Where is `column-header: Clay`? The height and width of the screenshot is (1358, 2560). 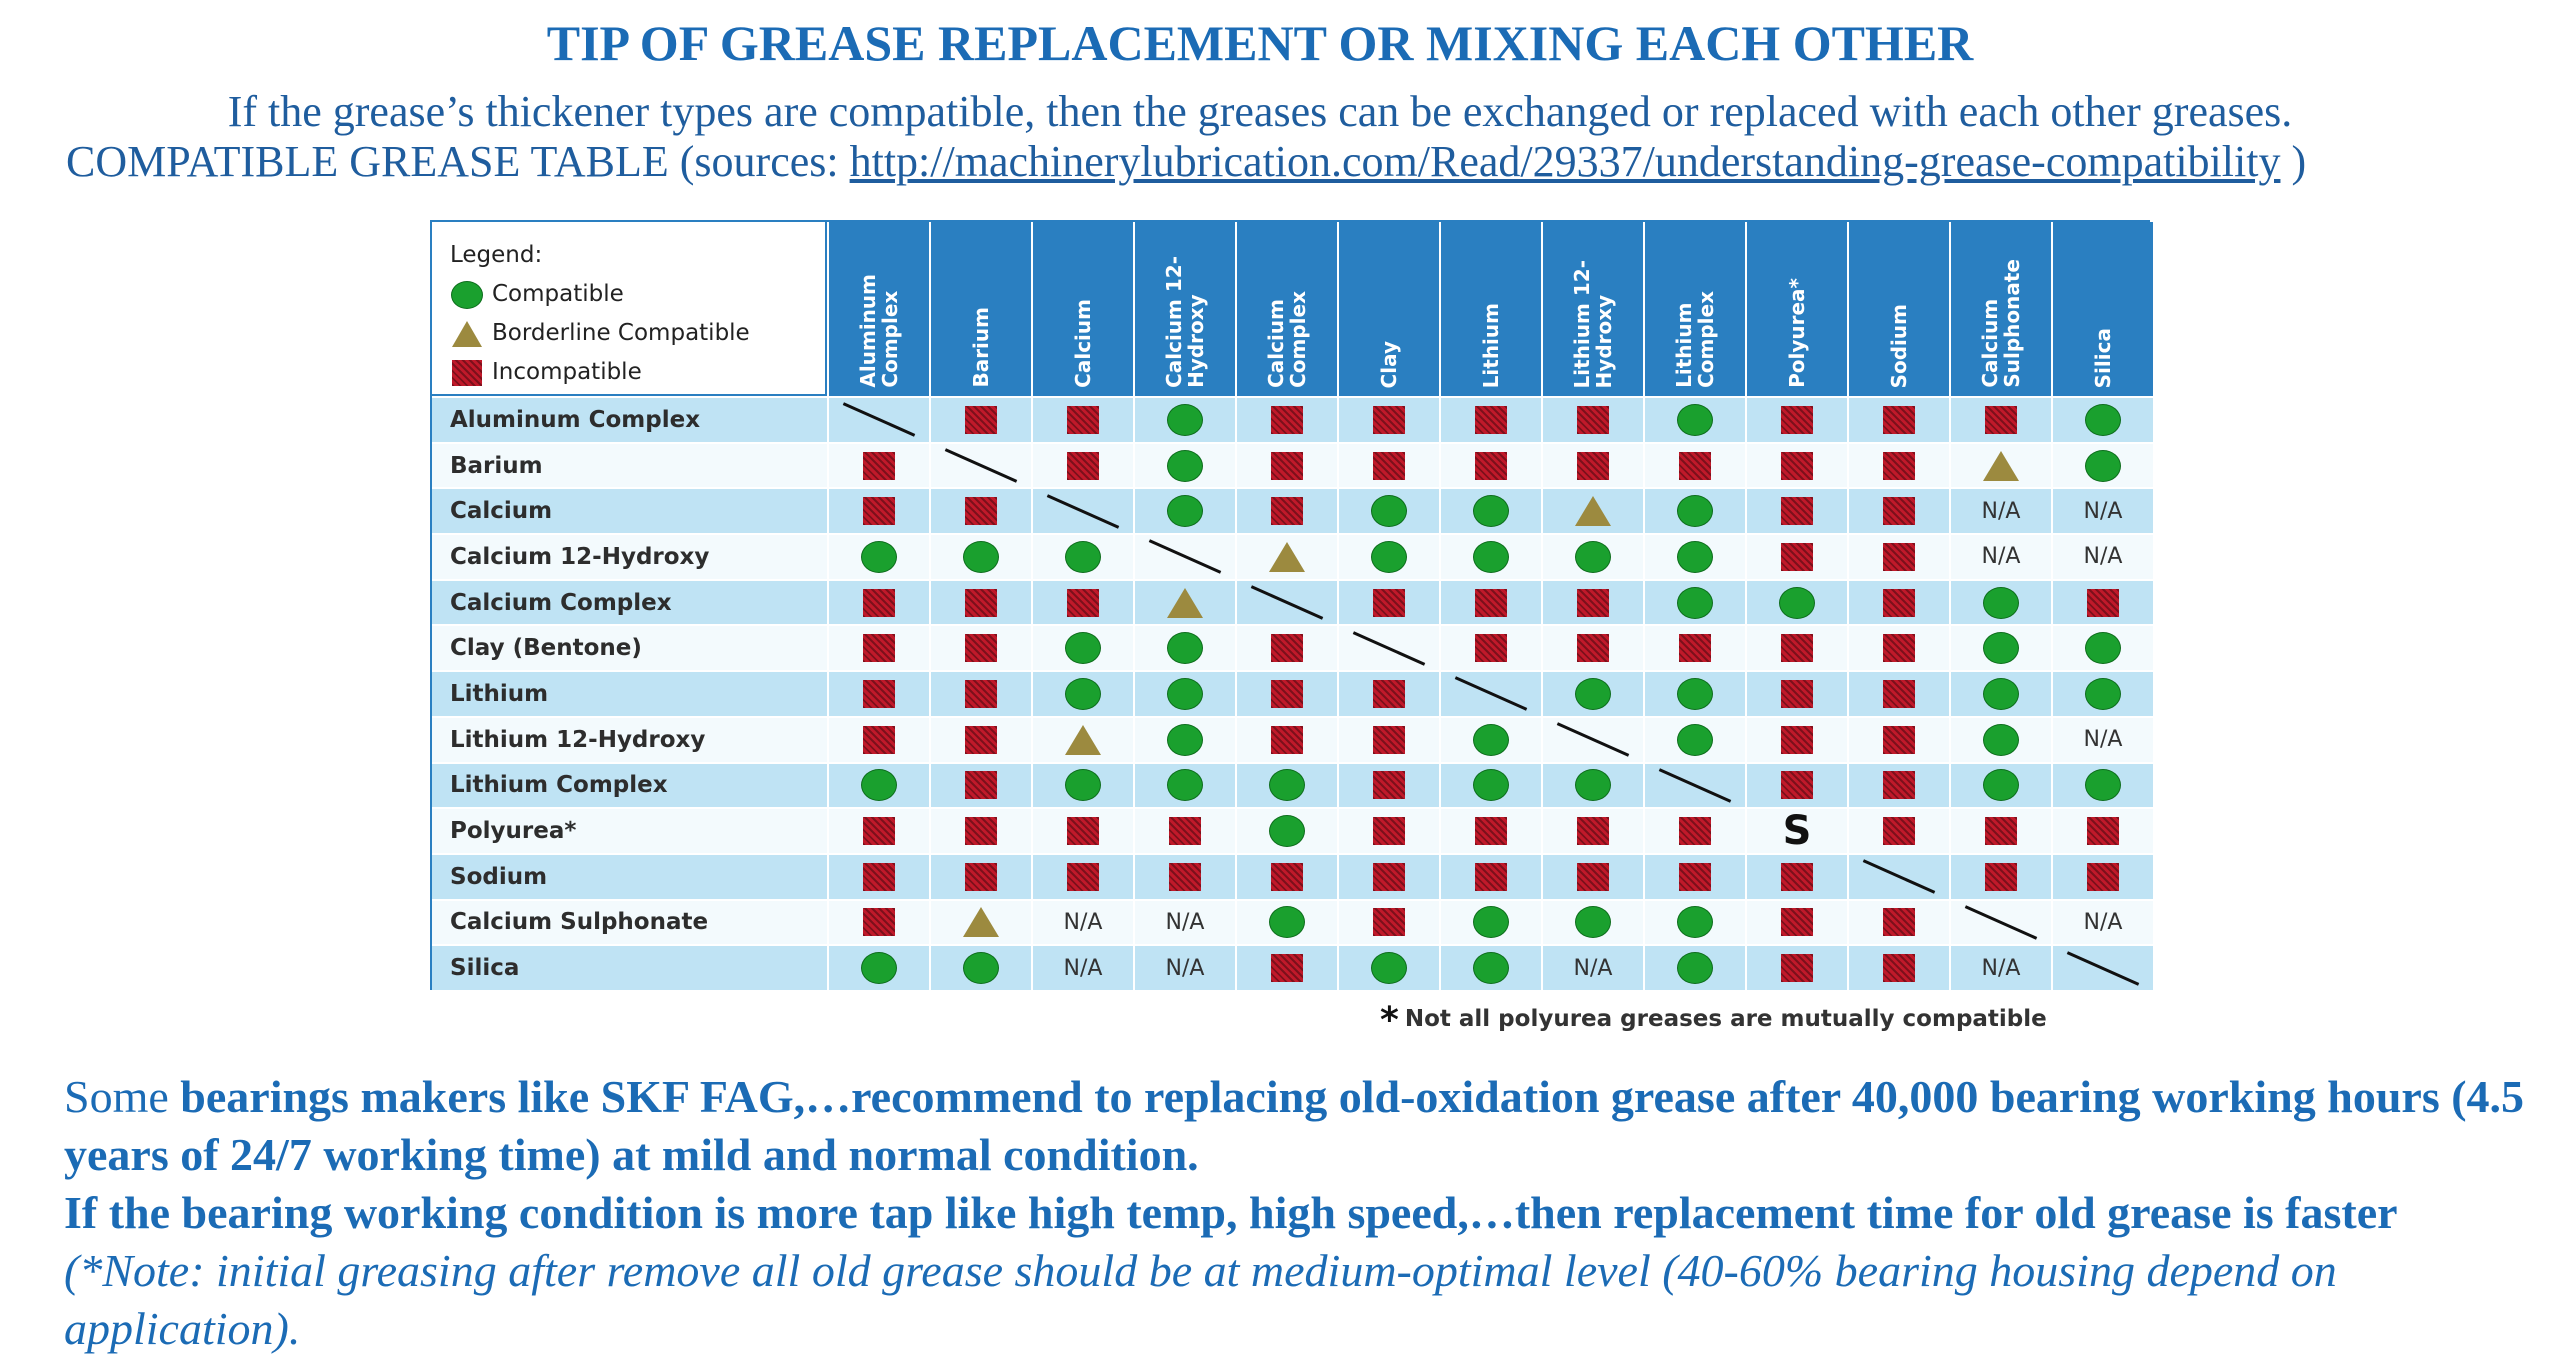
column-header: Clay is located at coordinates (1388, 309).